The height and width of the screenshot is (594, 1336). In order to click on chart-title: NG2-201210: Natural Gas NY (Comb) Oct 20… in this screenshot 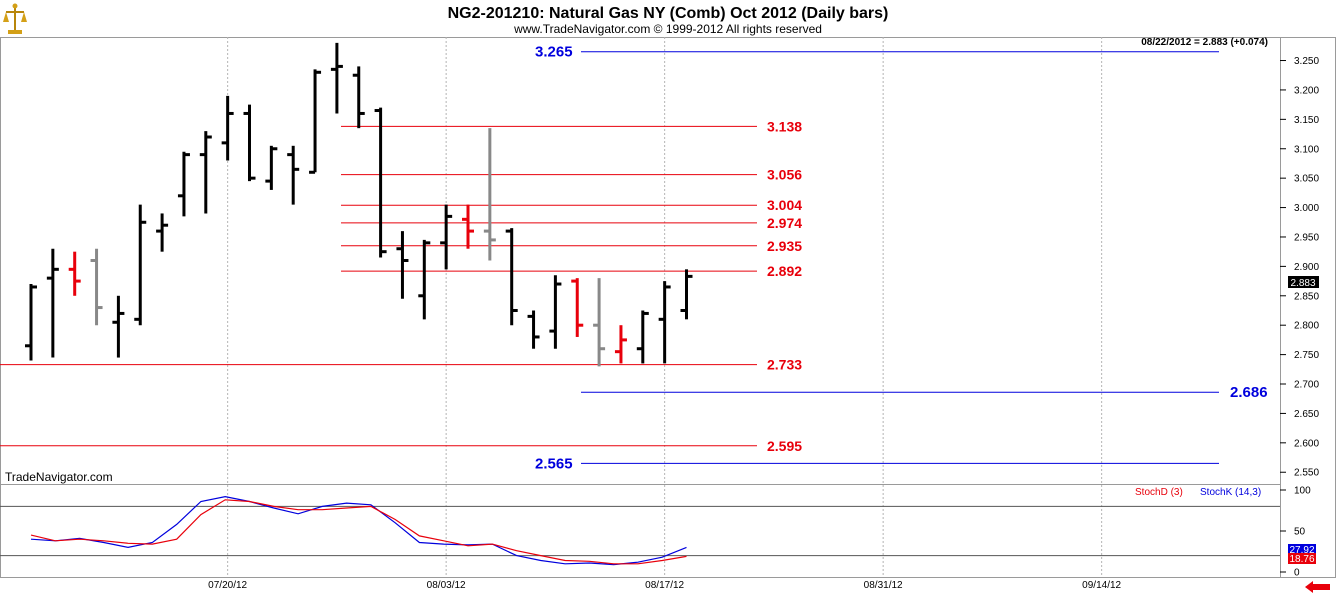, I will do `click(668, 13)`.